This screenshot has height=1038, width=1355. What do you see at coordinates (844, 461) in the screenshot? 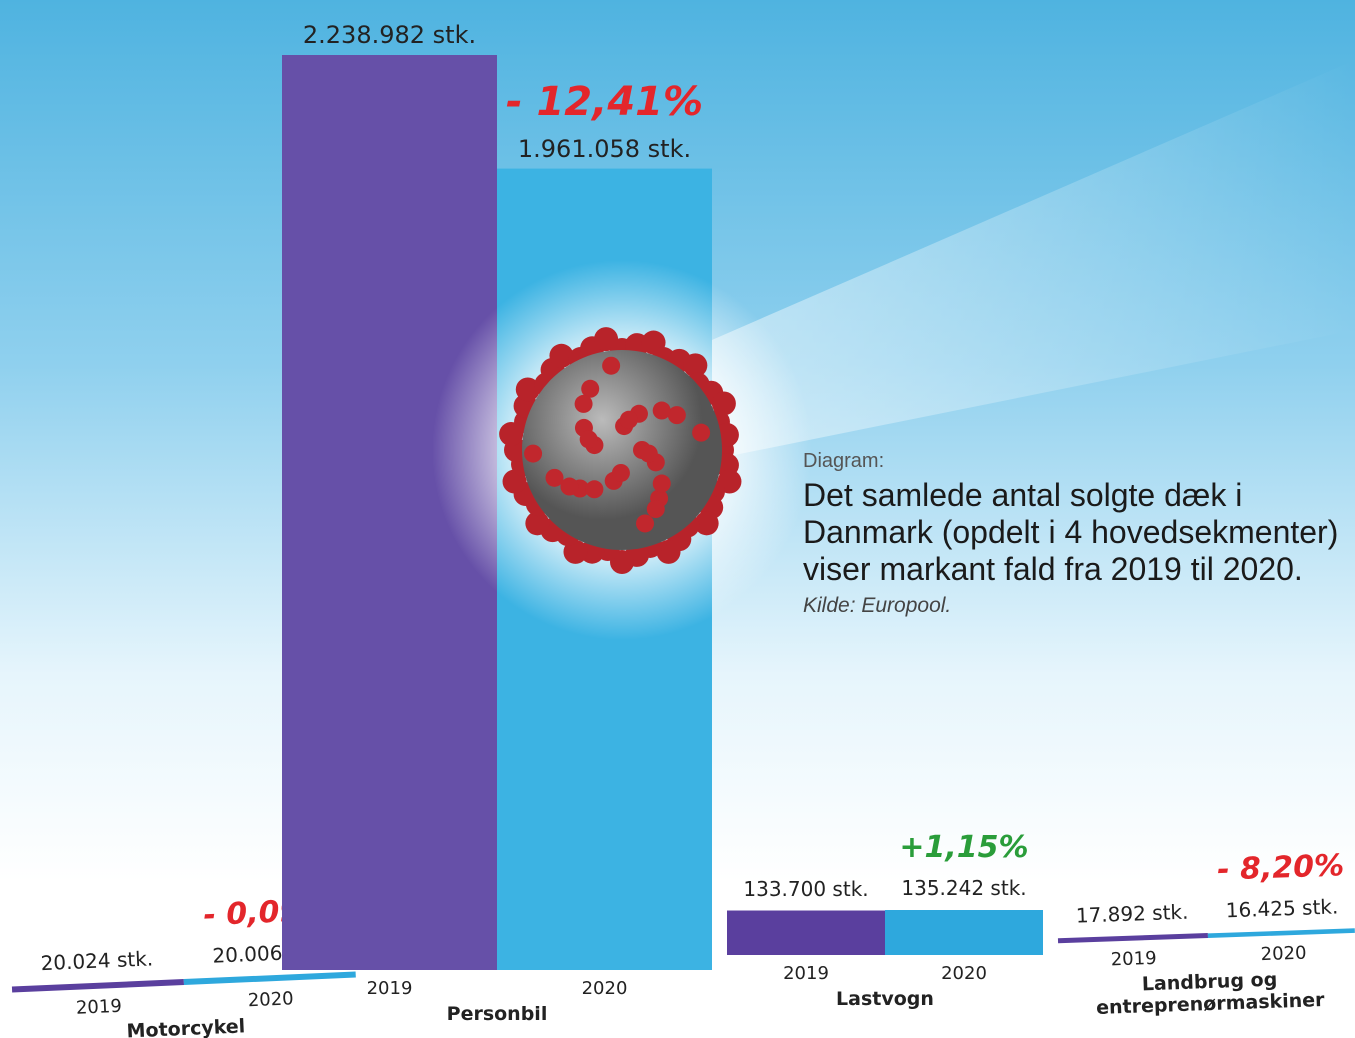
I see `caption-label: Diagram:` at bounding box center [844, 461].